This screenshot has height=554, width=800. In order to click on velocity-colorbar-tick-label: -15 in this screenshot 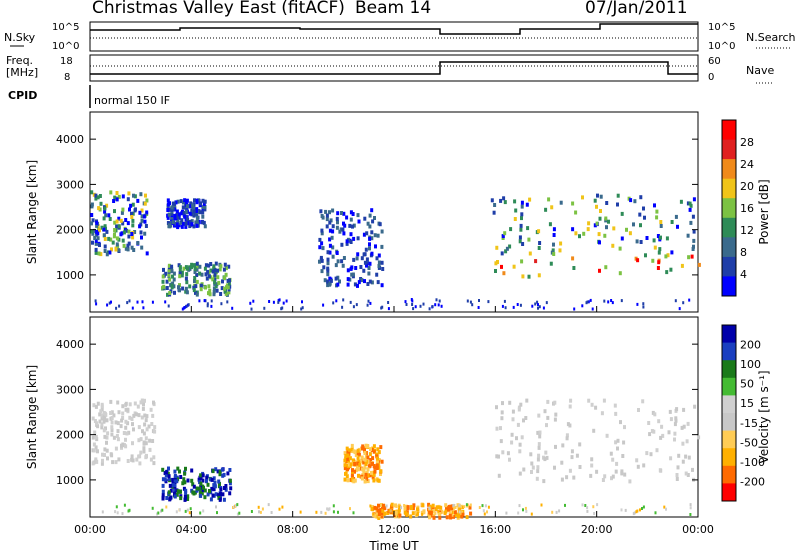, I will do `click(749, 423)`.